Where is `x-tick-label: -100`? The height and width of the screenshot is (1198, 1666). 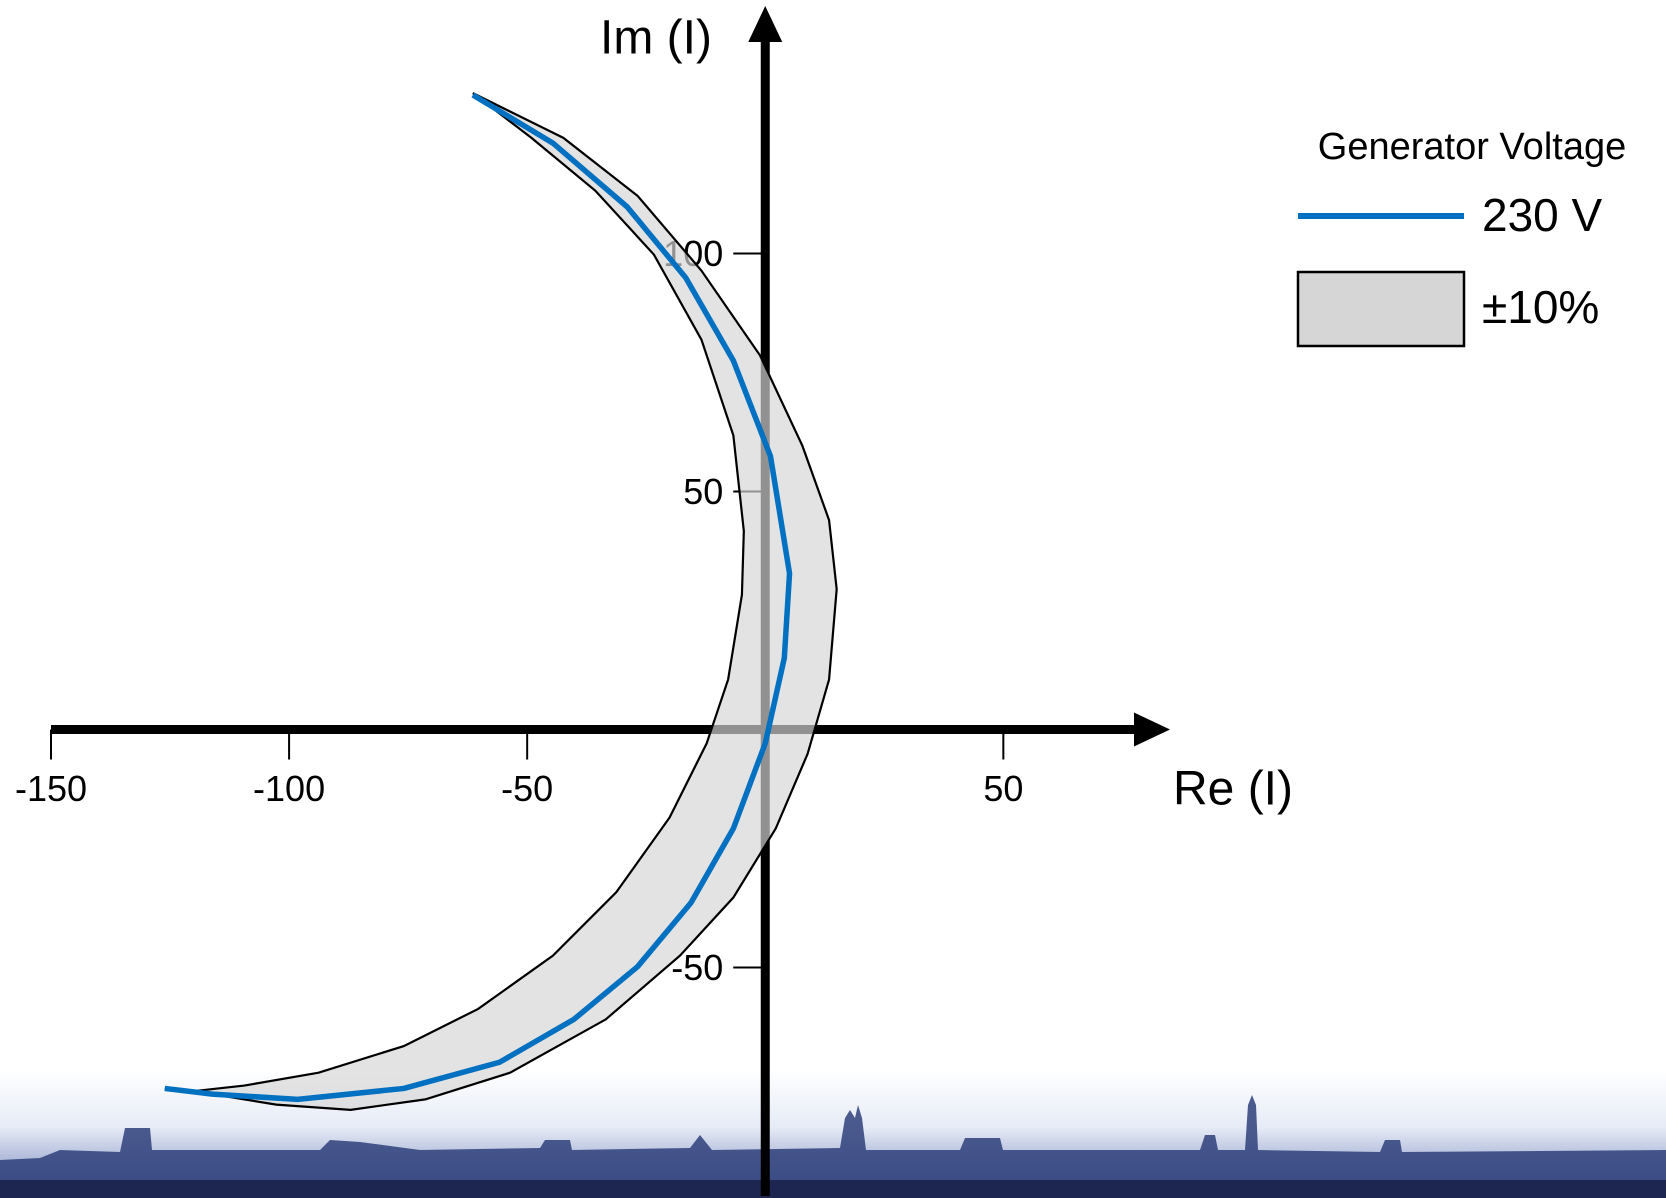 x-tick-label: -100 is located at coordinates (289, 788).